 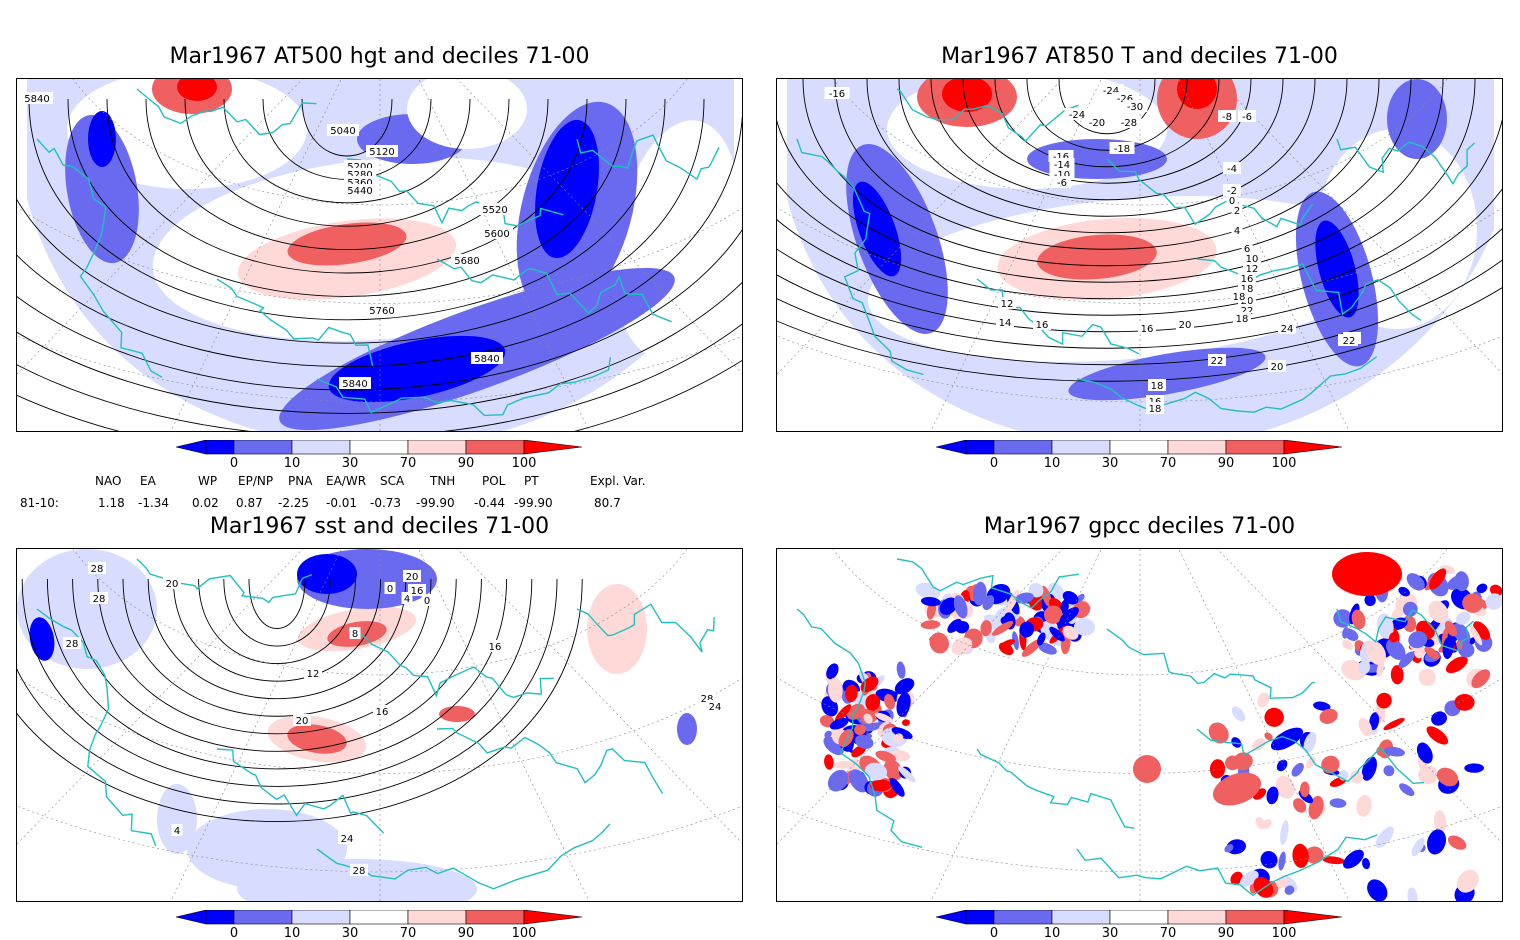 I want to click on neutral-region, so click(x=467, y=114).